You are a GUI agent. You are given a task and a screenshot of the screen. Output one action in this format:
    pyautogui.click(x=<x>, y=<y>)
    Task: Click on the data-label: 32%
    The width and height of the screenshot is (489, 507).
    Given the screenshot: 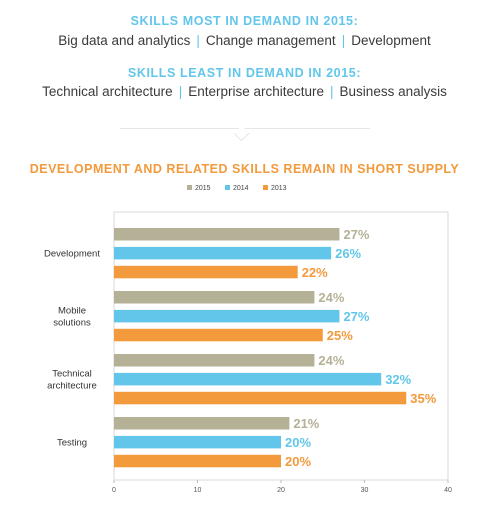 What is the action you would take?
    pyautogui.click(x=398, y=379)
    